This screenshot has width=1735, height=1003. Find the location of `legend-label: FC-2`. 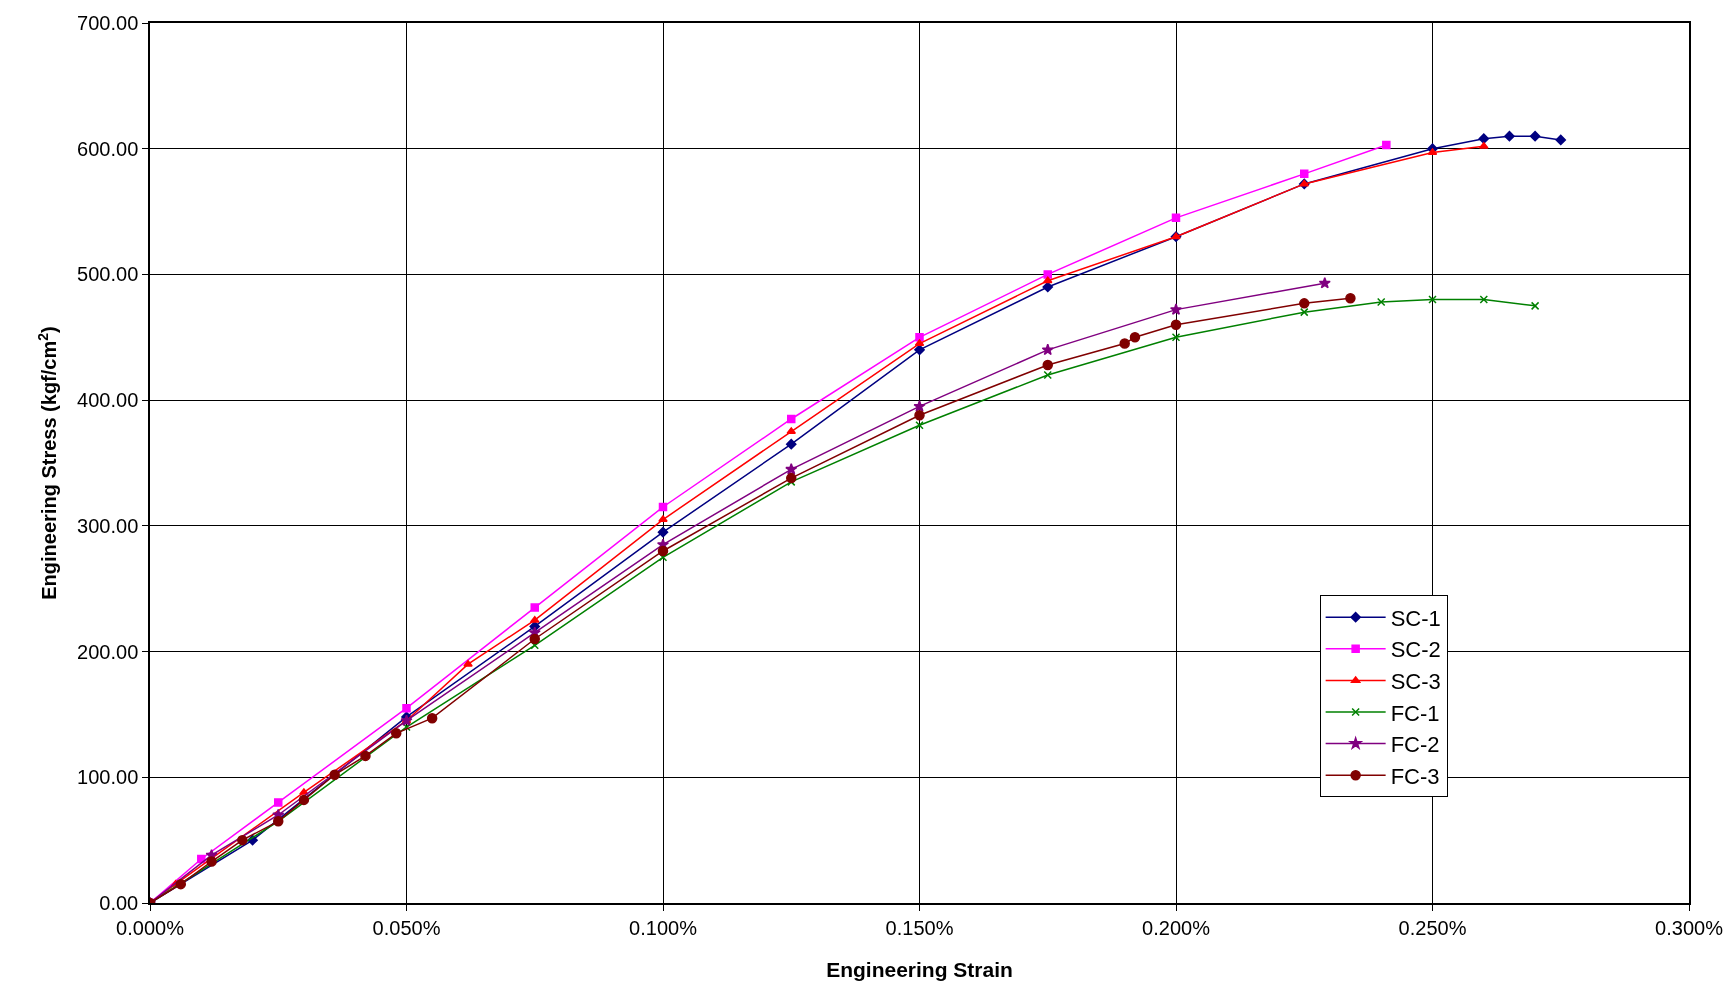

legend-label: FC-2 is located at coordinates (1415, 745).